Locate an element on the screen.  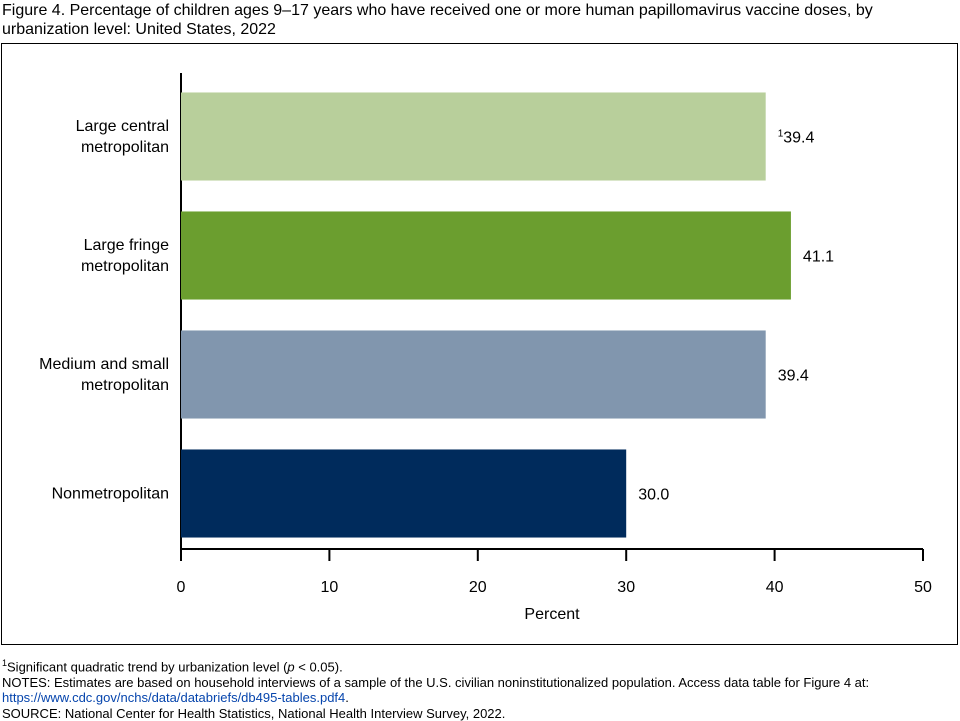
x-tick-label: 20 is located at coordinates (478, 587).